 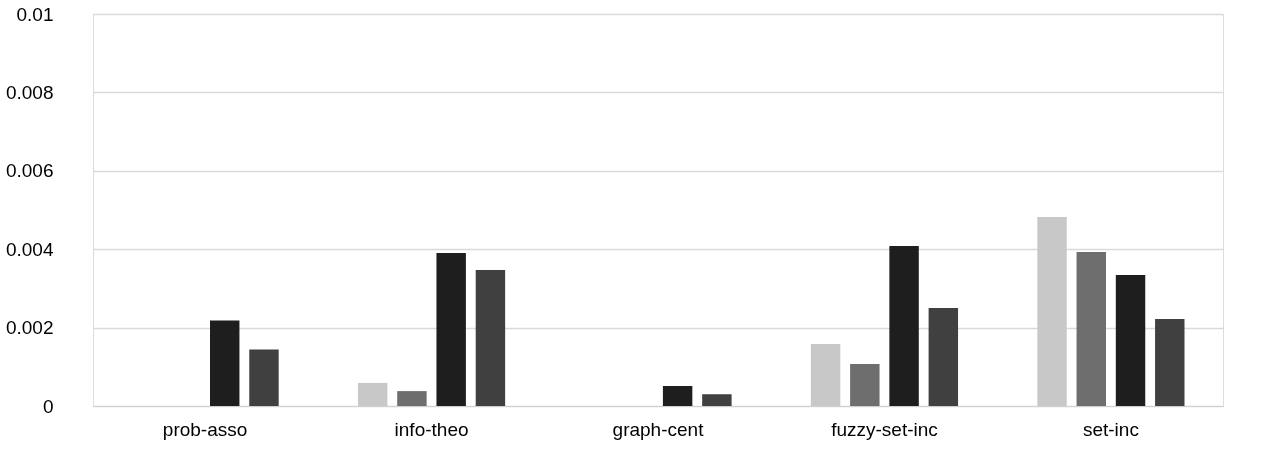 What do you see at coordinates (48, 406) in the screenshot?
I see `y-tick-label: 0` at bounding box center [48, 406].